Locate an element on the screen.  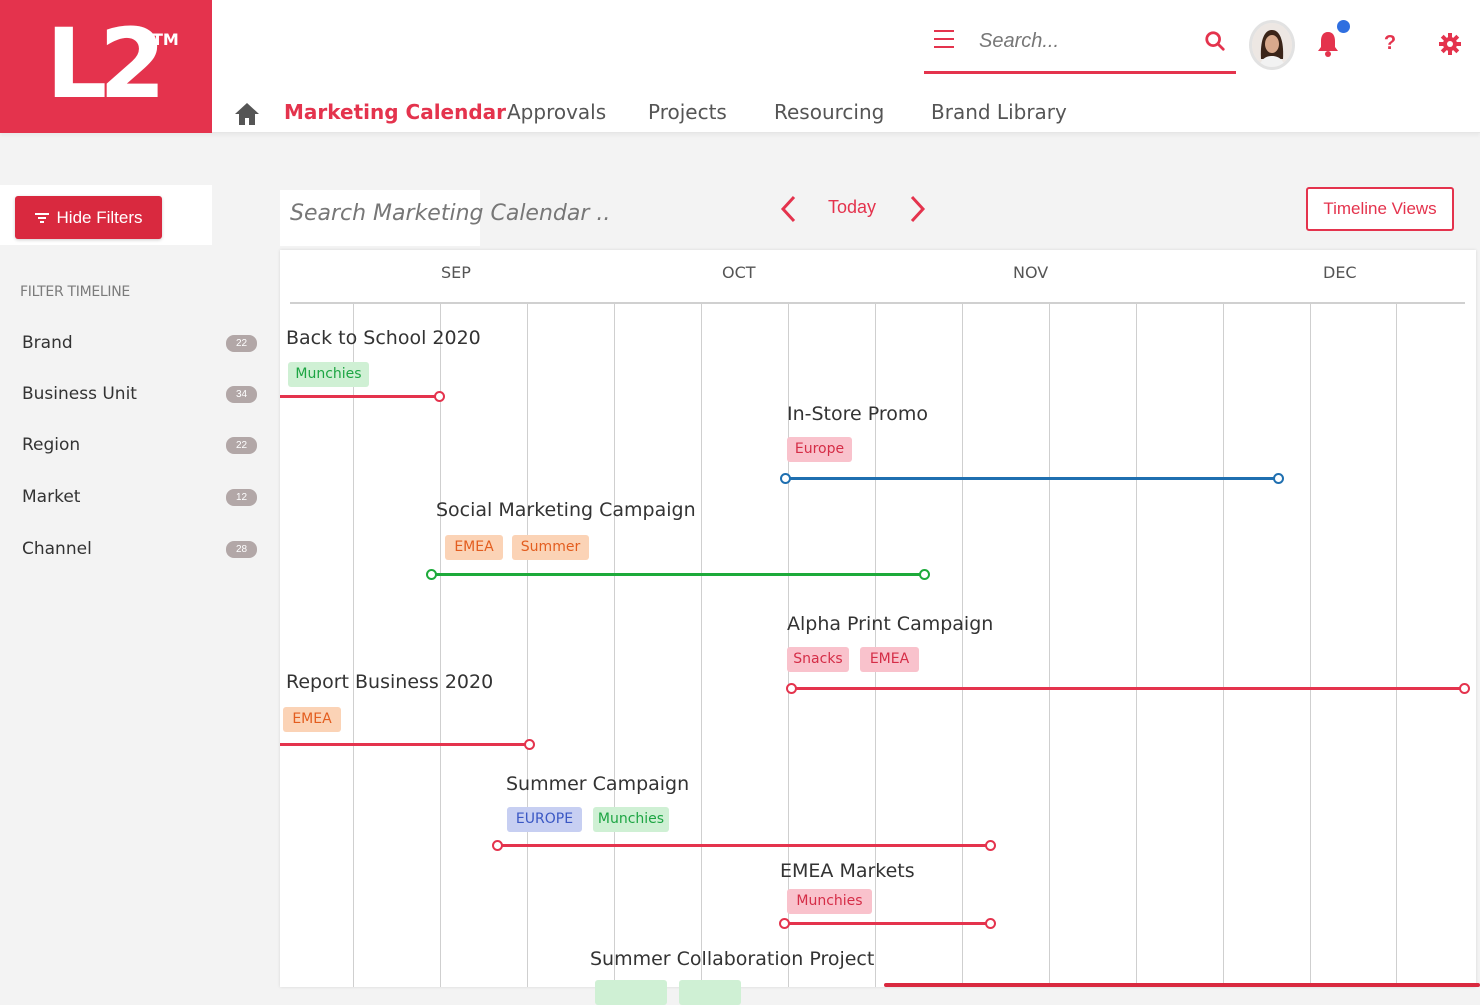
filter-timeline-title: FILTER TIMELINE is located at coordinates (75, 292).